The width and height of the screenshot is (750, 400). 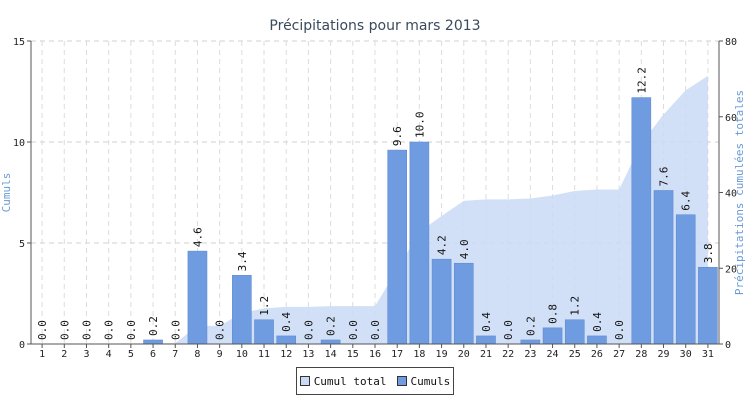 What do you see at coordinates (197, 354) in the screenshot?
I see `x-tick-label: 8` at bounding box center [197, 354].